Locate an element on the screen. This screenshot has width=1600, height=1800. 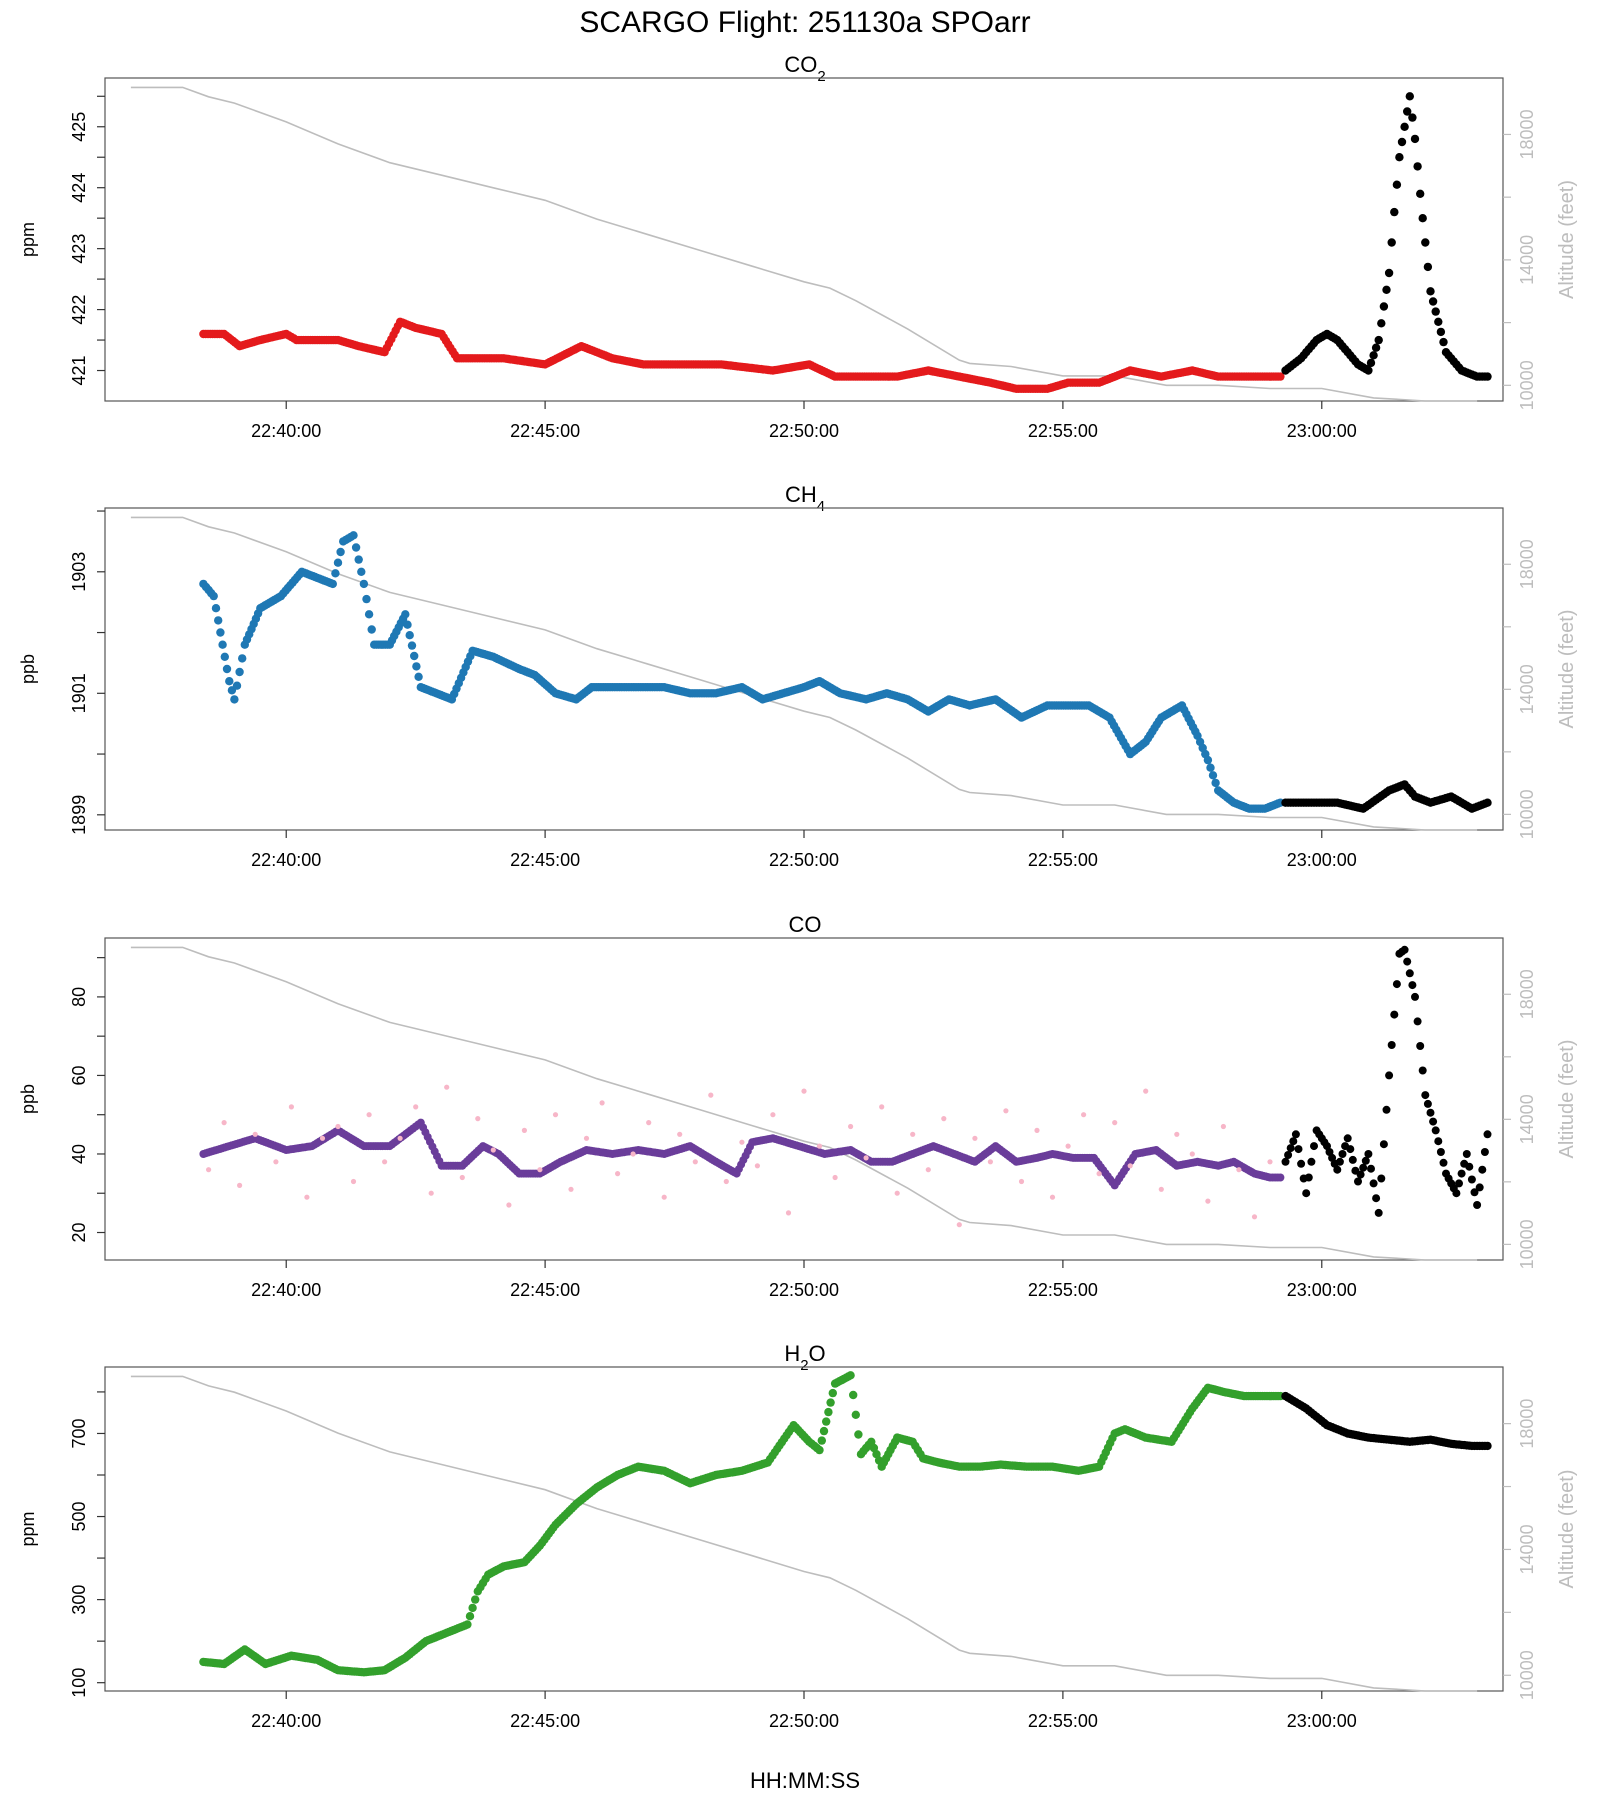
altitude-line is located at coordinates (804, 1533).